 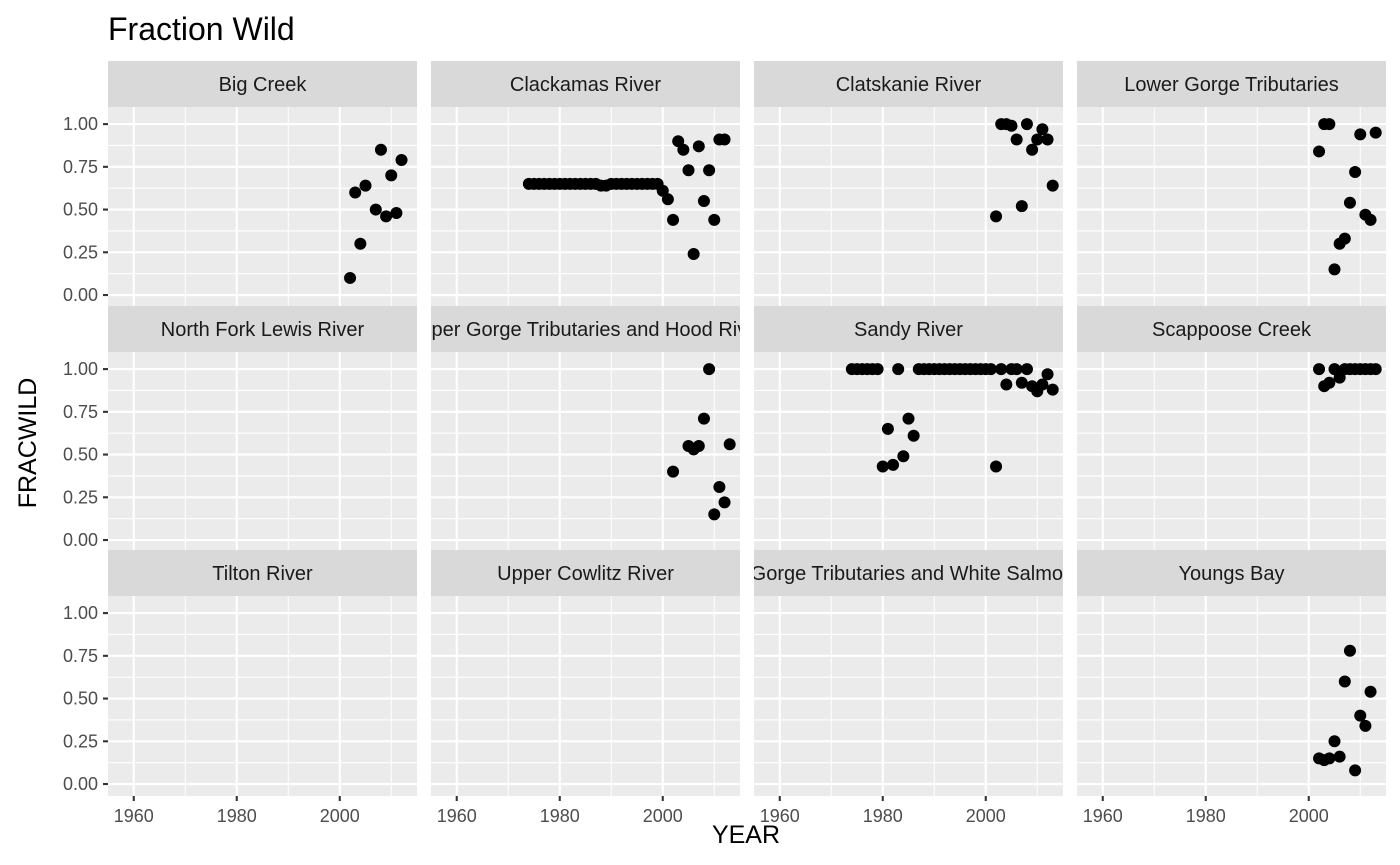 What do you see at coordinates (1231, 429) in the screenshot?
I see `facet-panel: Scappoose Creek` at bounding box center [1231, 429].